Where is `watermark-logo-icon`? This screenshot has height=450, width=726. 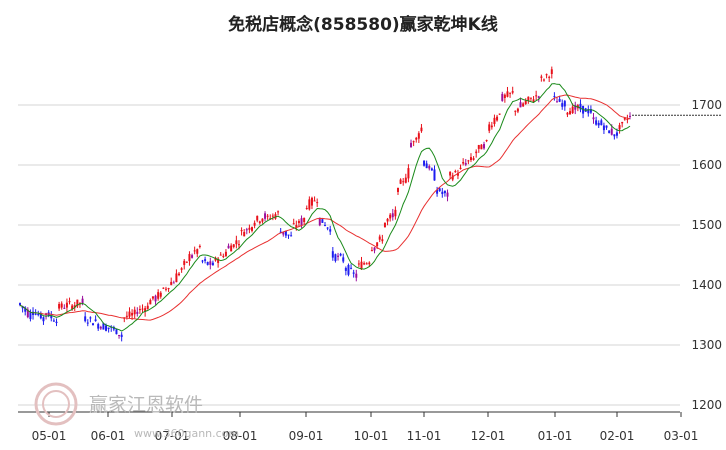 watermark-logo-icon is located at coordinates (56, 404).